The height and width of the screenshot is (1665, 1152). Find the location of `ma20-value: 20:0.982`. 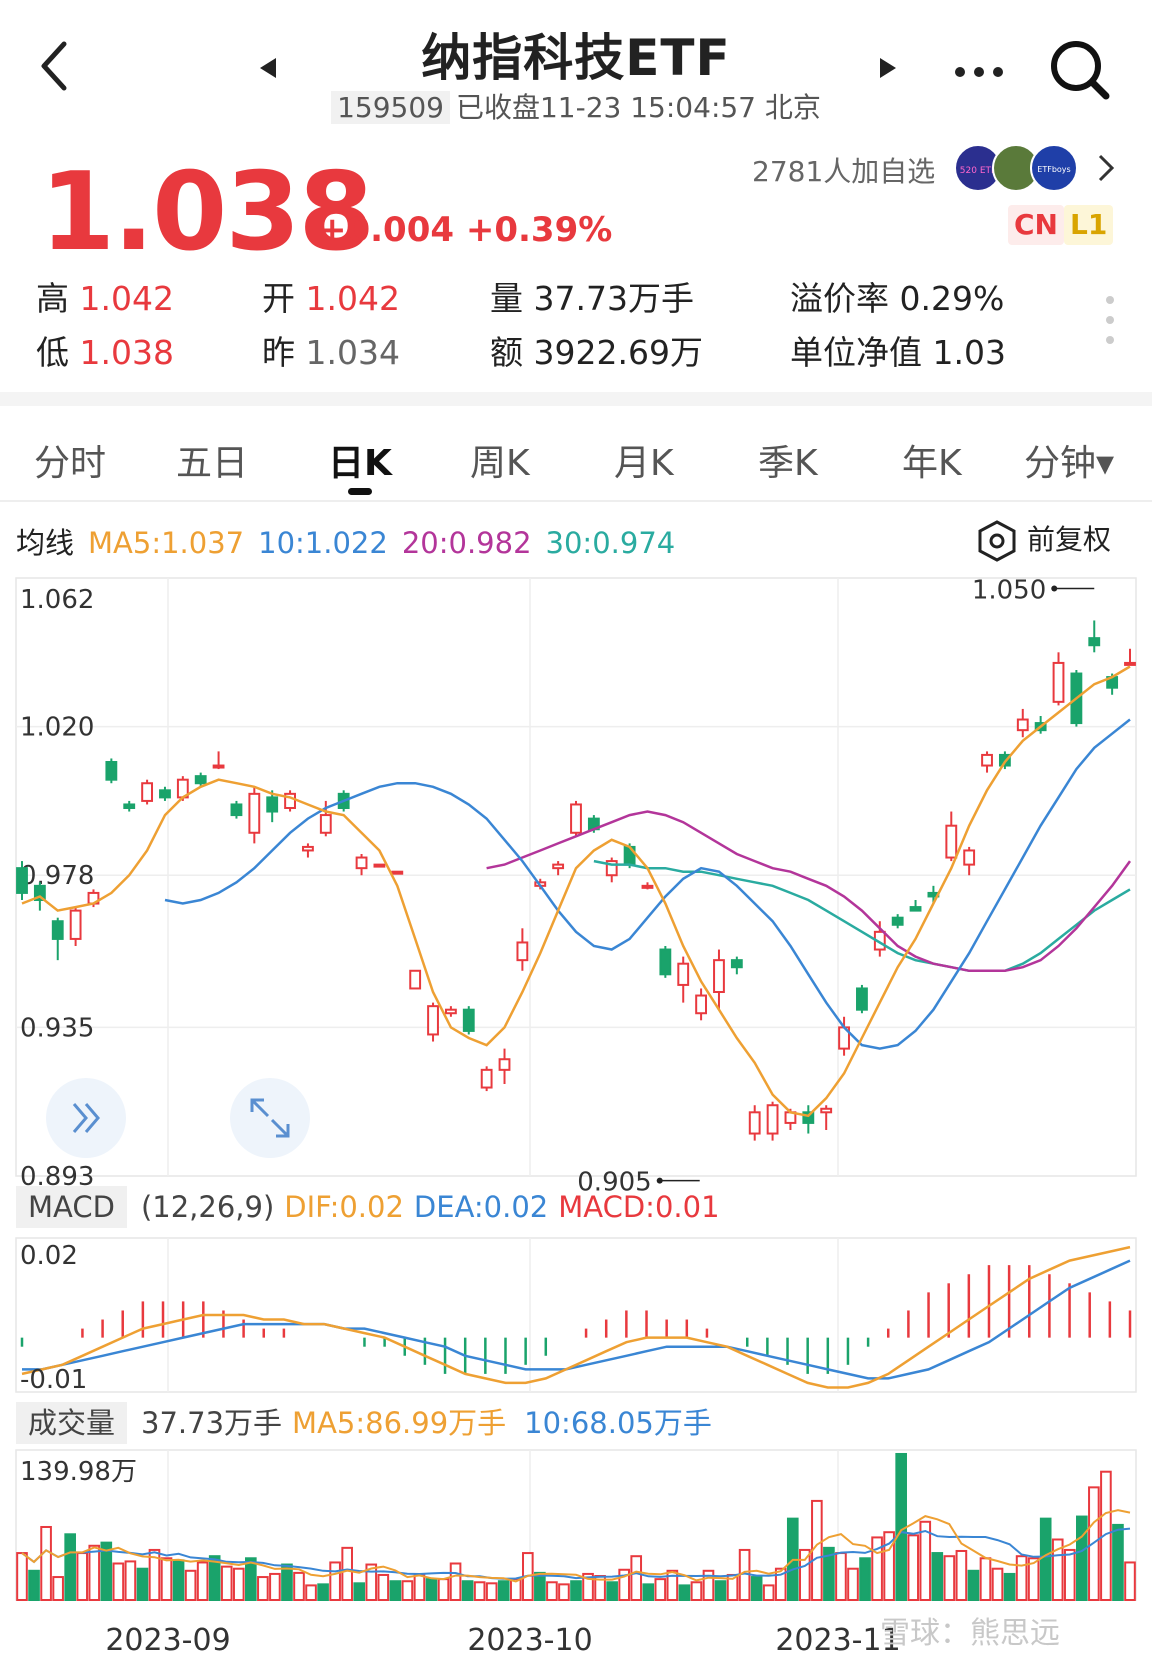

ma20-value: 20:0.982 is located at coordinates (466, 543).